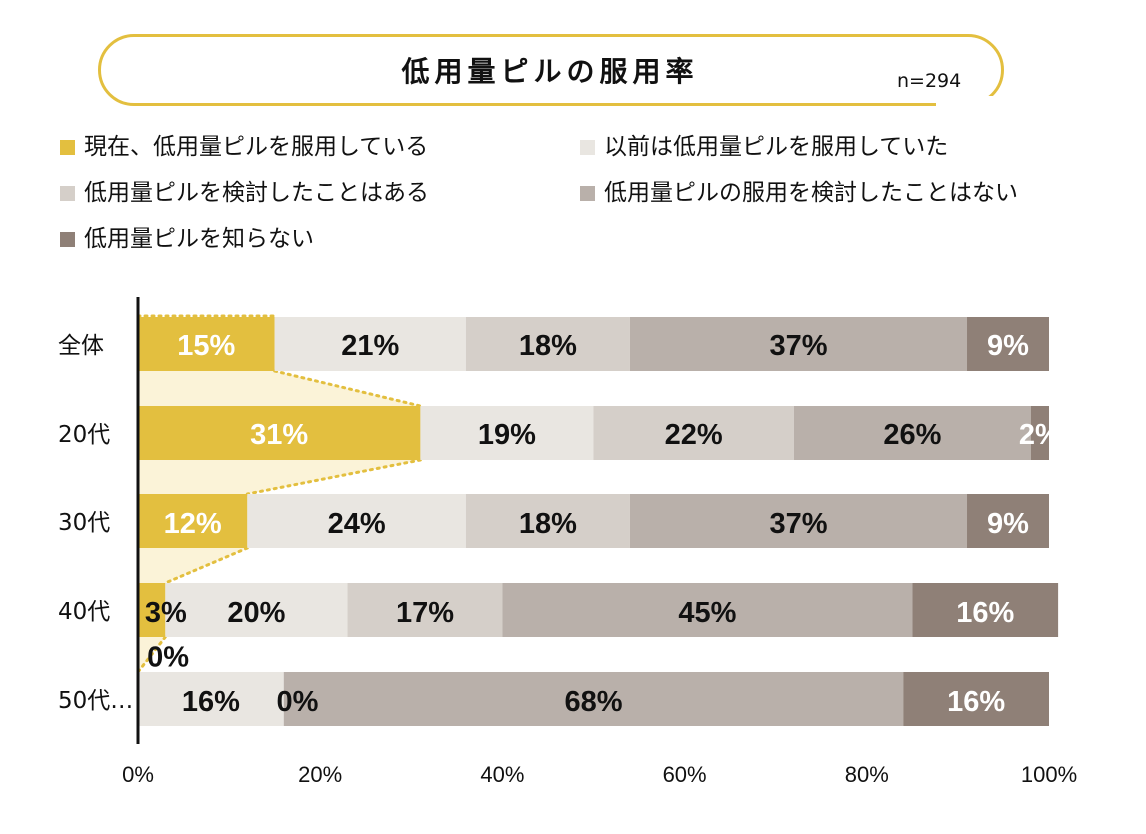 The height and width of the screenshot is (834, 1146). I want to click on category-label: 全体, so click(81, 346).